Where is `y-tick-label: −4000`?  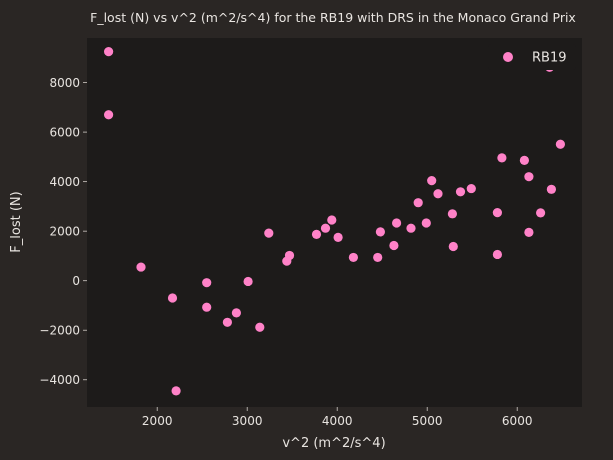 y-tick-label: −4000 is located at coordinates (59, 380).